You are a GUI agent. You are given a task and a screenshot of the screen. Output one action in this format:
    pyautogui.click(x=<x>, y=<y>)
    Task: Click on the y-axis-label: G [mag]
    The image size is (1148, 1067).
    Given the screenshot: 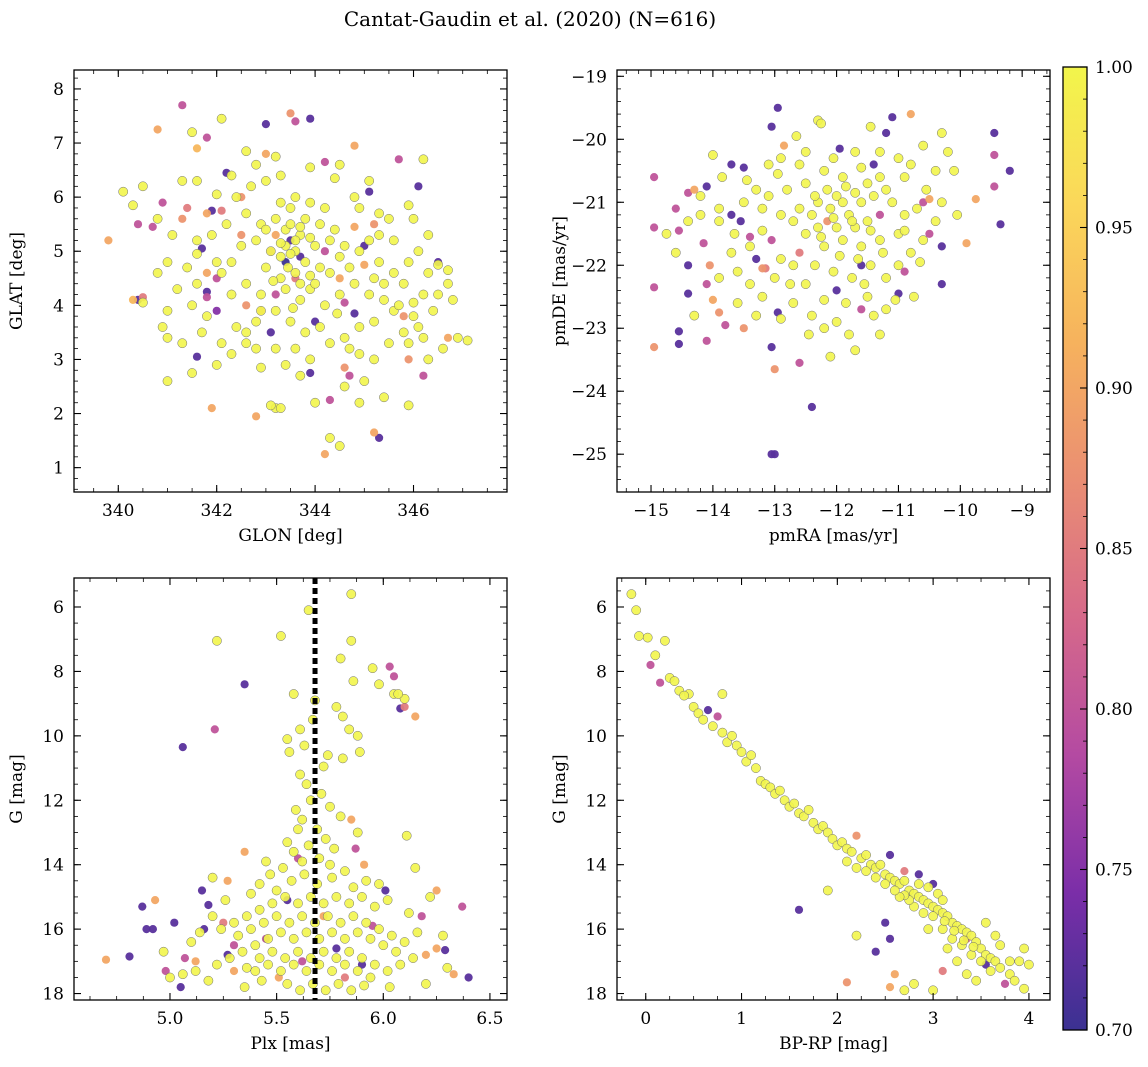 What is the action you would take?
    pyautogui.click(x=560, y=788)
    